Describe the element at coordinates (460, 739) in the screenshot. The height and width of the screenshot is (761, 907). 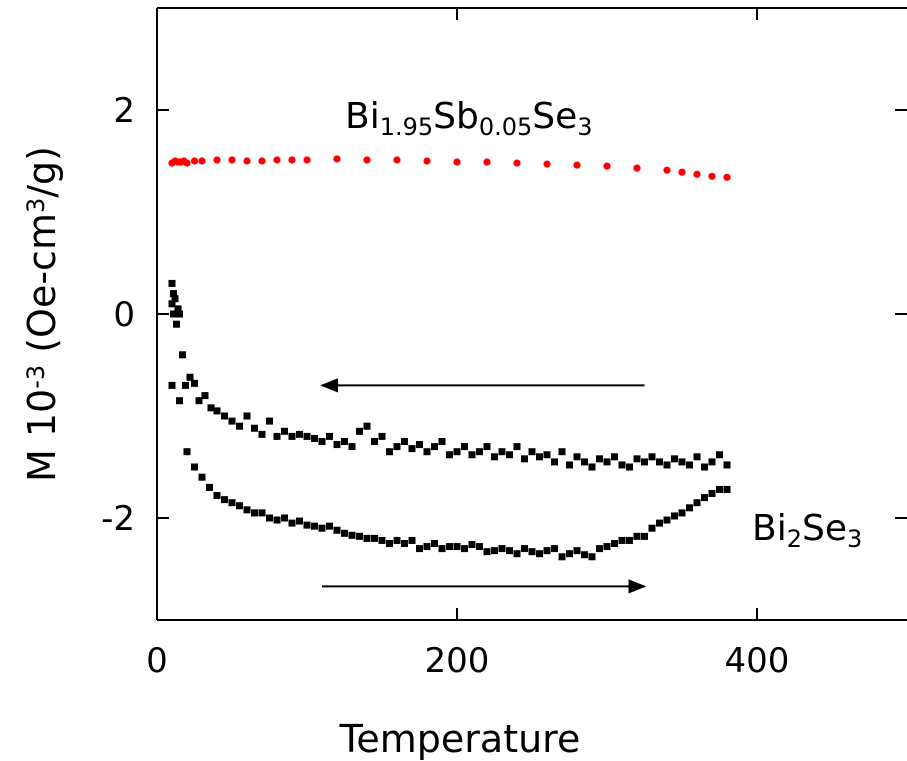
I see `x-axis-title: Temperature` at that location.